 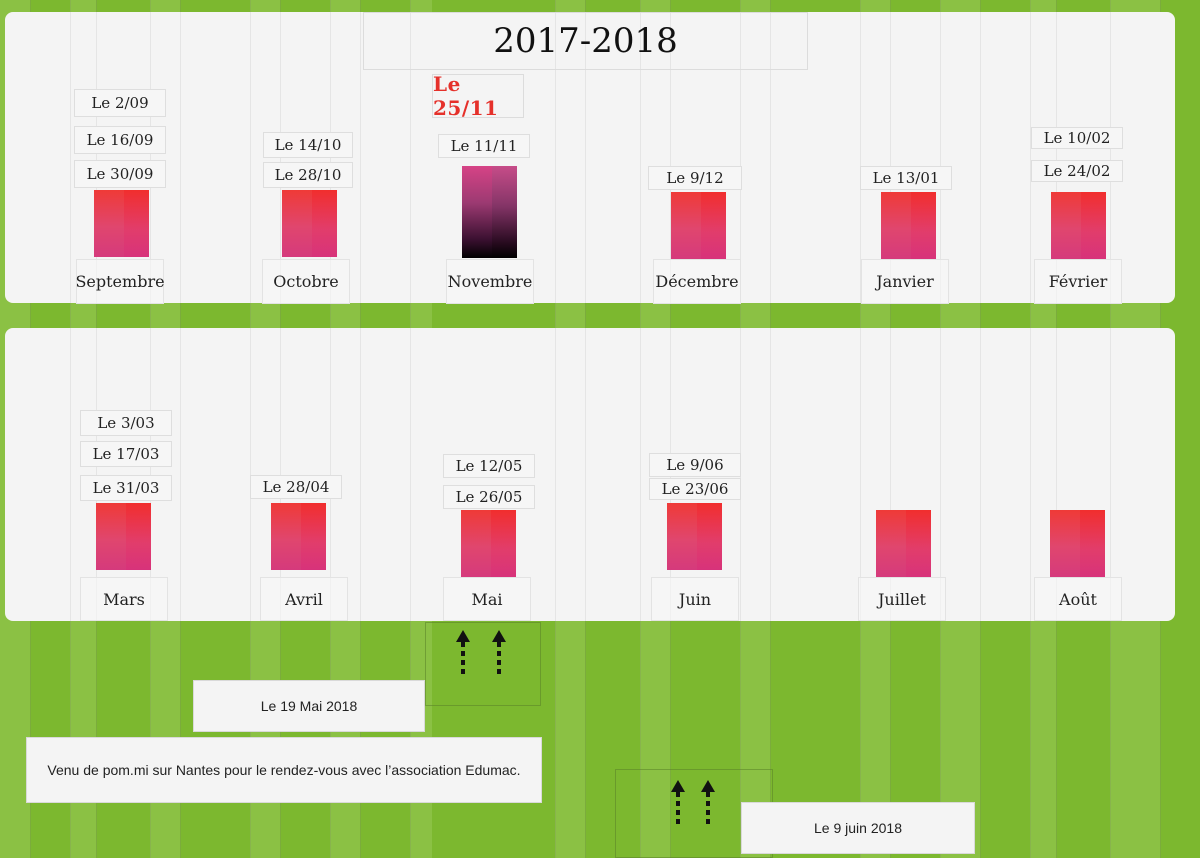 What do you see at coordinates (489, 497) in the screenshot?
I see `date-label: Le 26/05` at bounding box center [489, 497].